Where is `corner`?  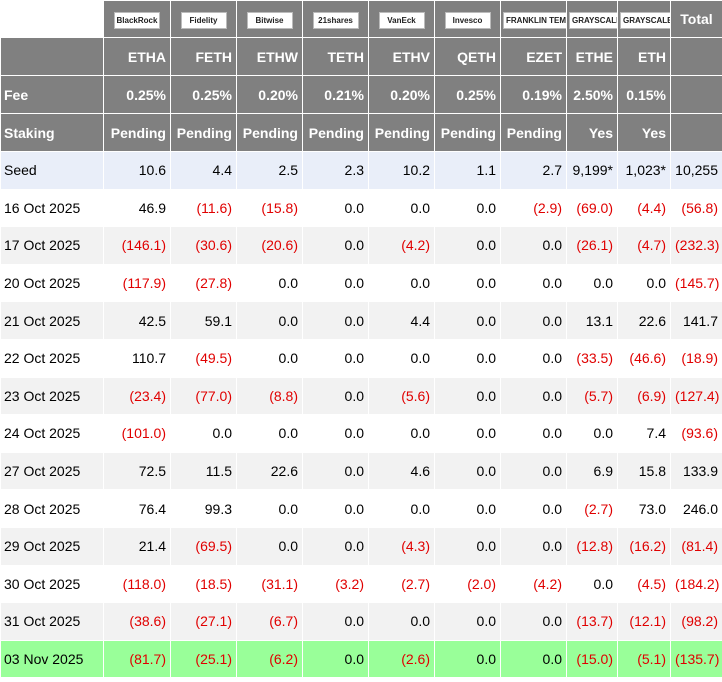 corner is located at coordinates (52, 19).